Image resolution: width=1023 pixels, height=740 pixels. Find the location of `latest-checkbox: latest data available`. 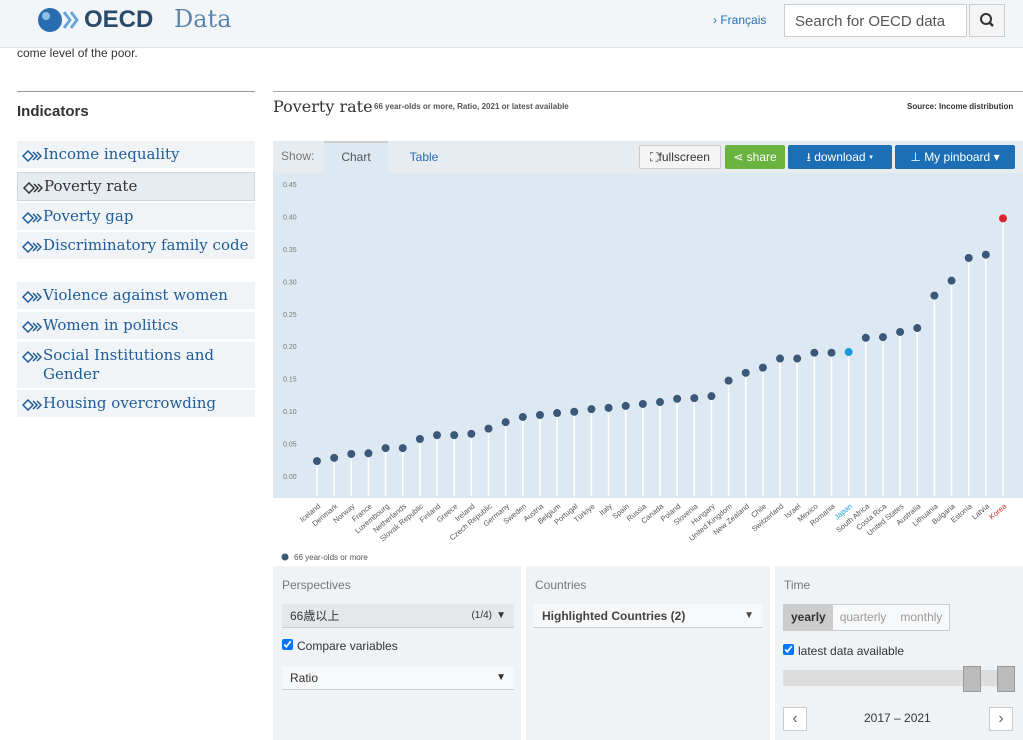

latest-checkbox: latest data available is located at coordinates (843, 651).